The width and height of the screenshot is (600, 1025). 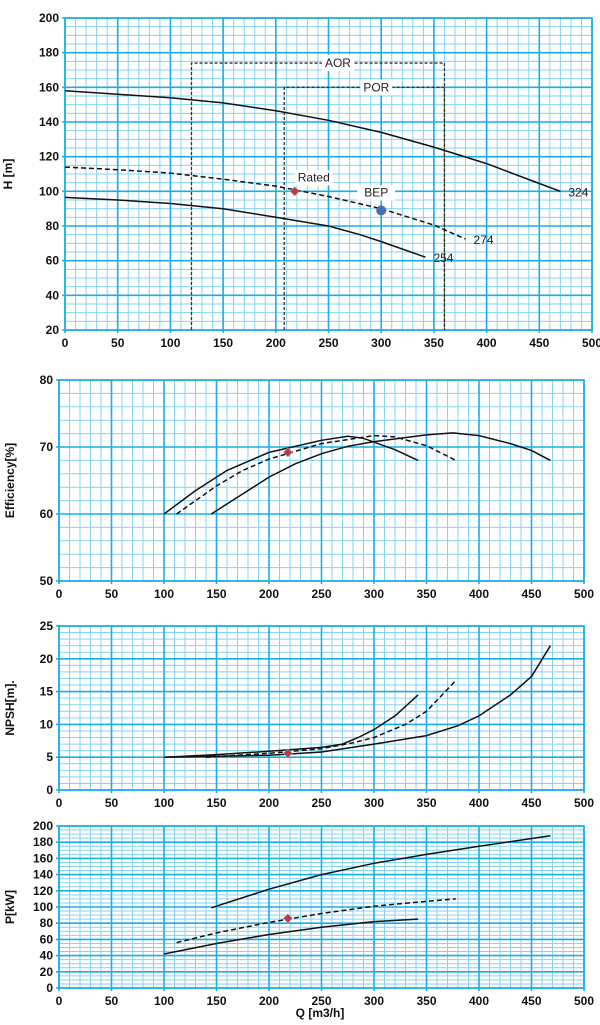 What do you see at coordinates (47, 626) in the screenshot?
I see `y-tick-label: 25` at bounding box center [47, 626].